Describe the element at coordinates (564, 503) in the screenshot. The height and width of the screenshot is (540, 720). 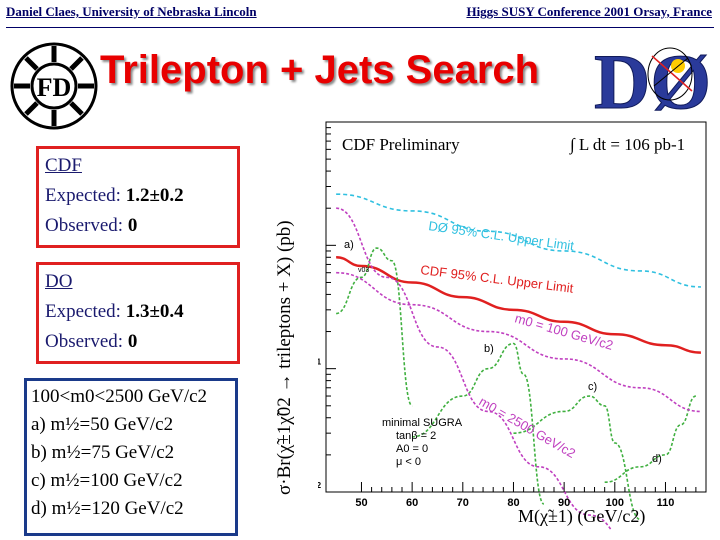
I see `x-tick-label: 90` at that location.